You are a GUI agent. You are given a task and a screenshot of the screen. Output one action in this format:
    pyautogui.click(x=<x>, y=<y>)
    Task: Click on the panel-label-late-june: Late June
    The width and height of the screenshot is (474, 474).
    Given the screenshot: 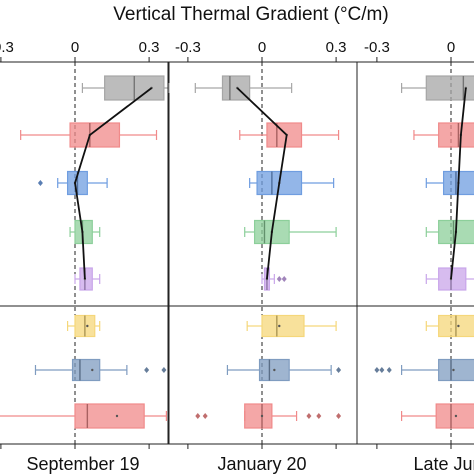 What is the action you would take?
    pyautogui.click(x=443, y=464)
    